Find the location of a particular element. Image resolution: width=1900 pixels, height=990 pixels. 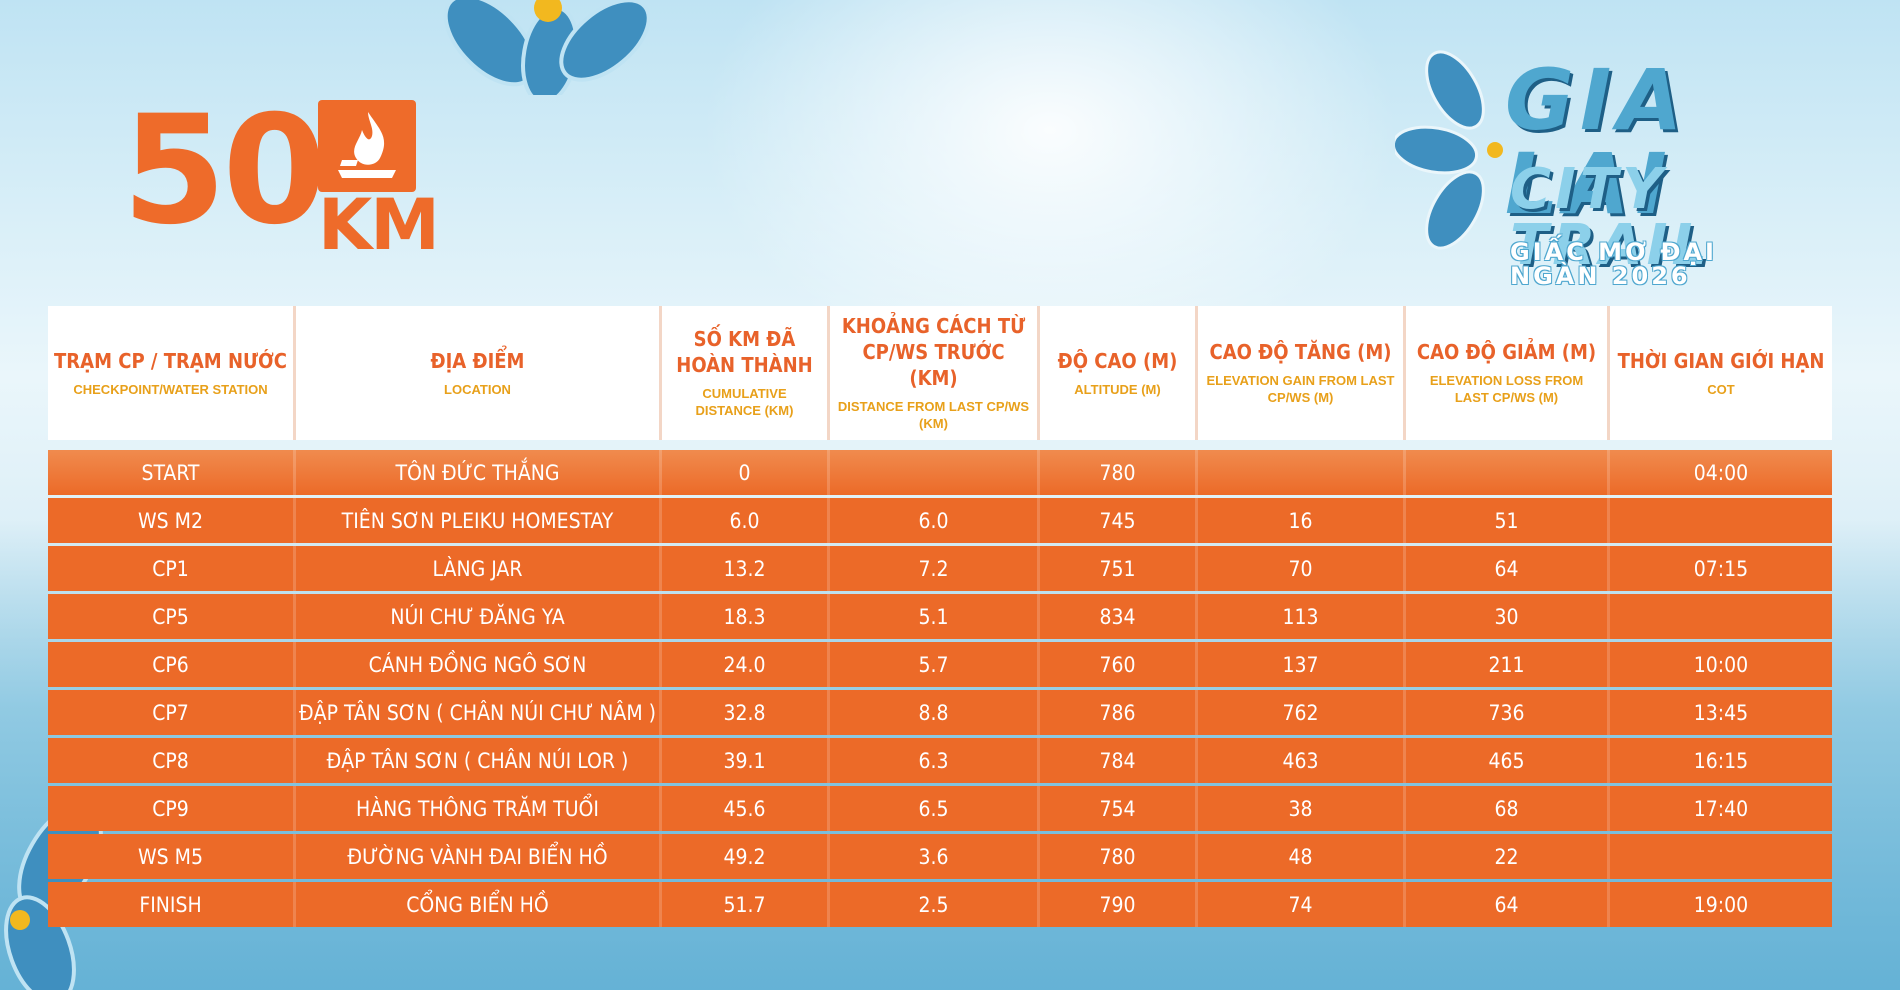

header-main: ĐỊA ĐIỂM is located at coordinates (478, 361).